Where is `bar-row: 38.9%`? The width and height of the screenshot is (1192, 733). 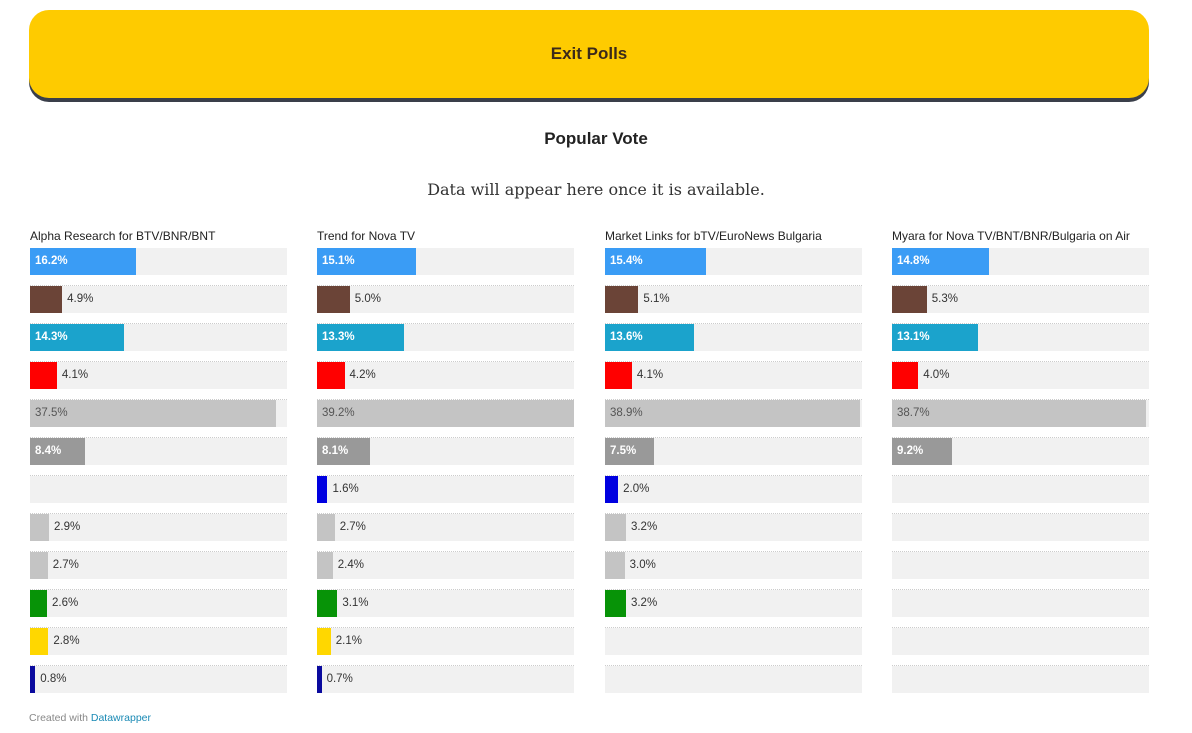
bar-row: 38.9% is located at coordinates (733, 419).